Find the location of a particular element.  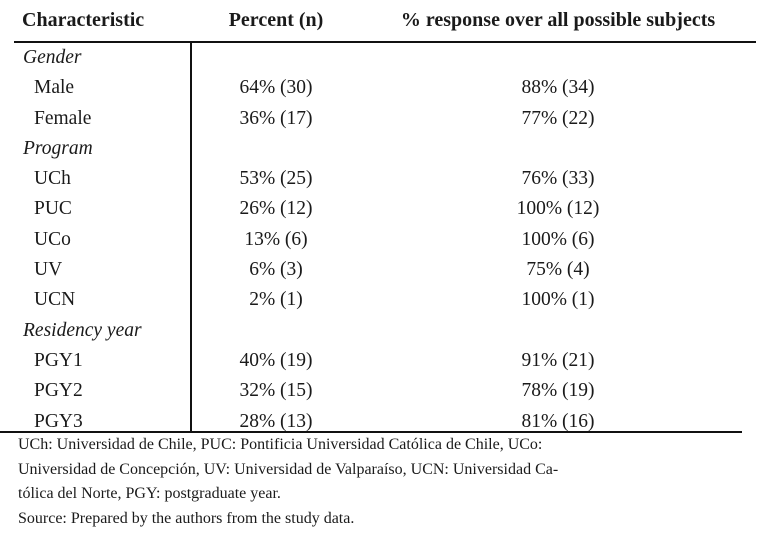

response-cell: 88% (34) is located at coordinates (558, 88).